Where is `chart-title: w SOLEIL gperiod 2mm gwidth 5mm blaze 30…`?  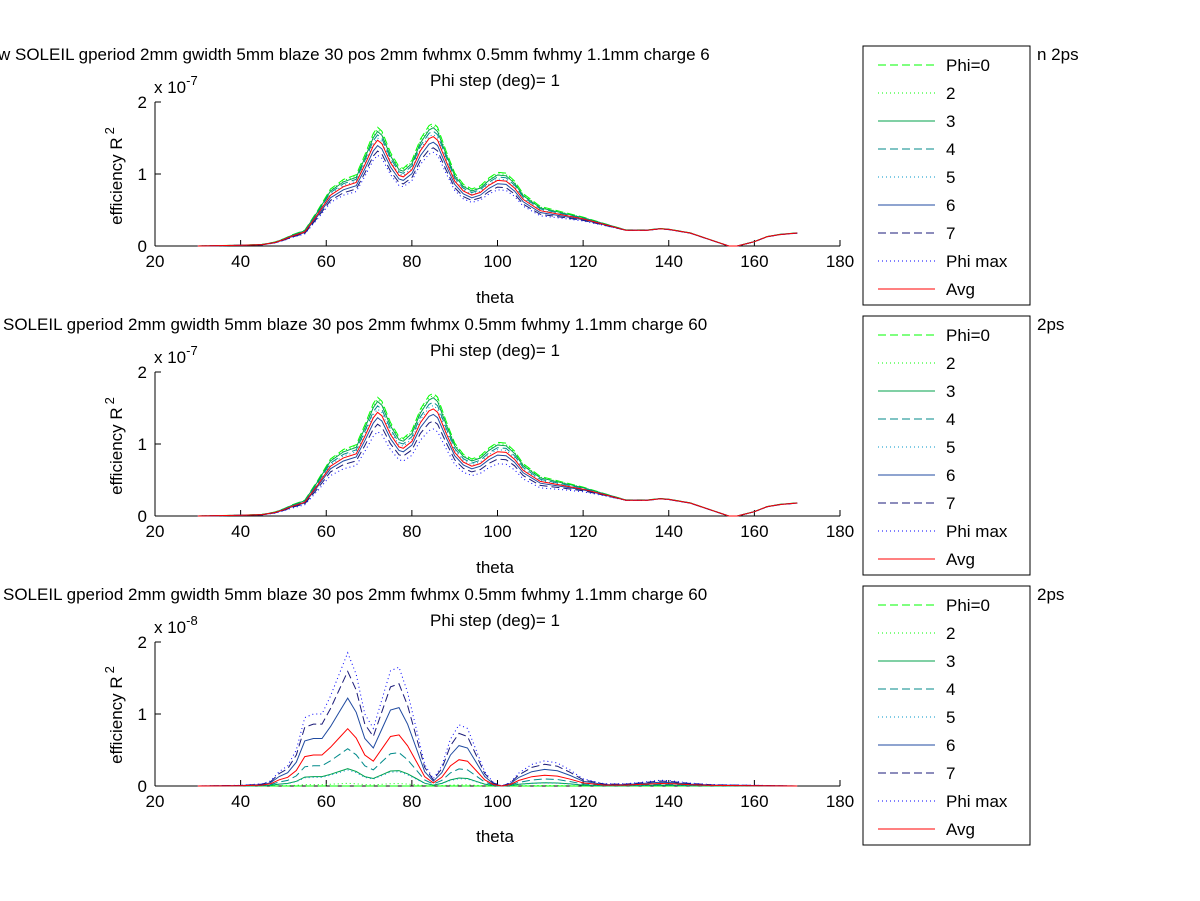 chart-title: w SOLEIL gperiod 2mm gwidth 5mm blaze 30… is located at coordinates (355, 54).